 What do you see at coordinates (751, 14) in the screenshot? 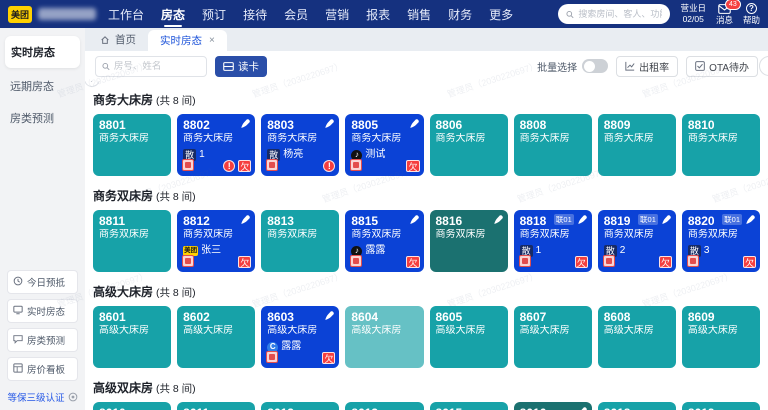
I see `help-button: ? 帮助` at bounding box center [751, 14].